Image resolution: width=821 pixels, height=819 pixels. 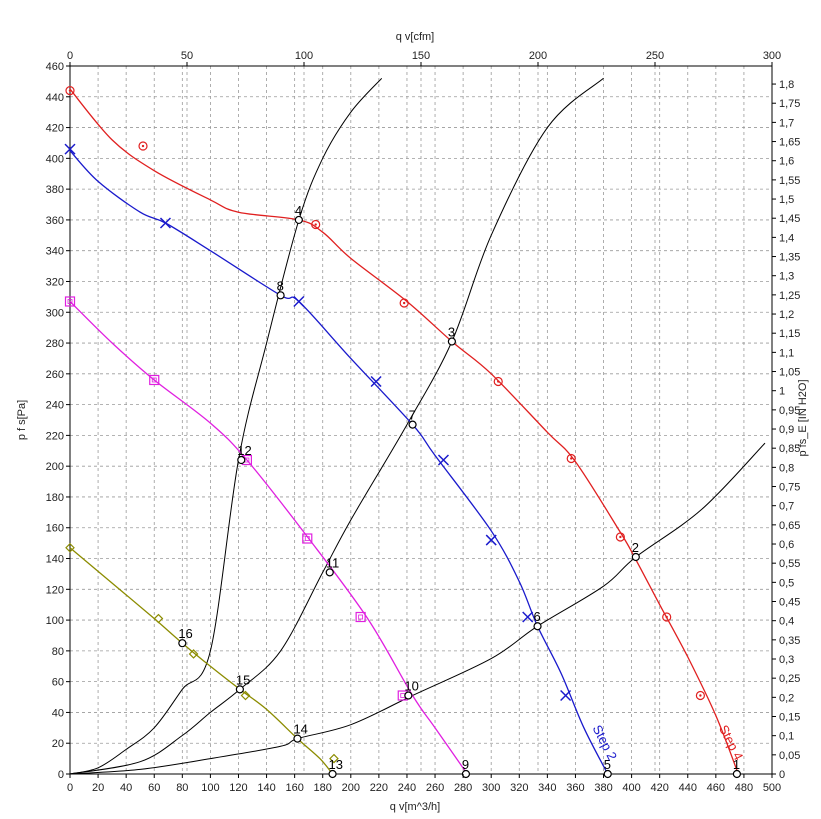 I want to click on y2-tick-label: 1,45, so click(x=789, y=219).